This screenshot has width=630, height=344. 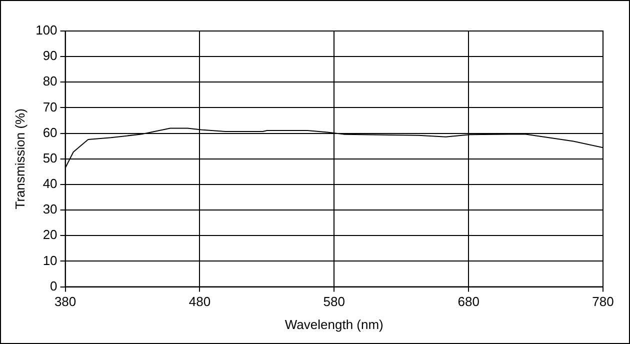 I want to click on y-tick-label: 30, so click(x=50, y=209).